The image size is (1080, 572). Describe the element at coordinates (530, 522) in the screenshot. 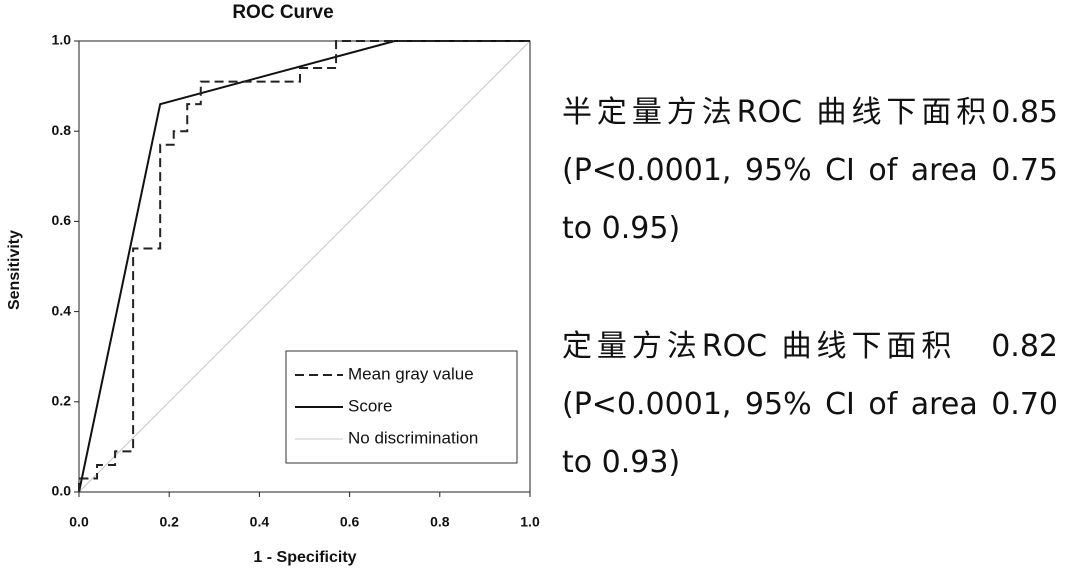

I see `x-tick-label: 1.0` at that location.